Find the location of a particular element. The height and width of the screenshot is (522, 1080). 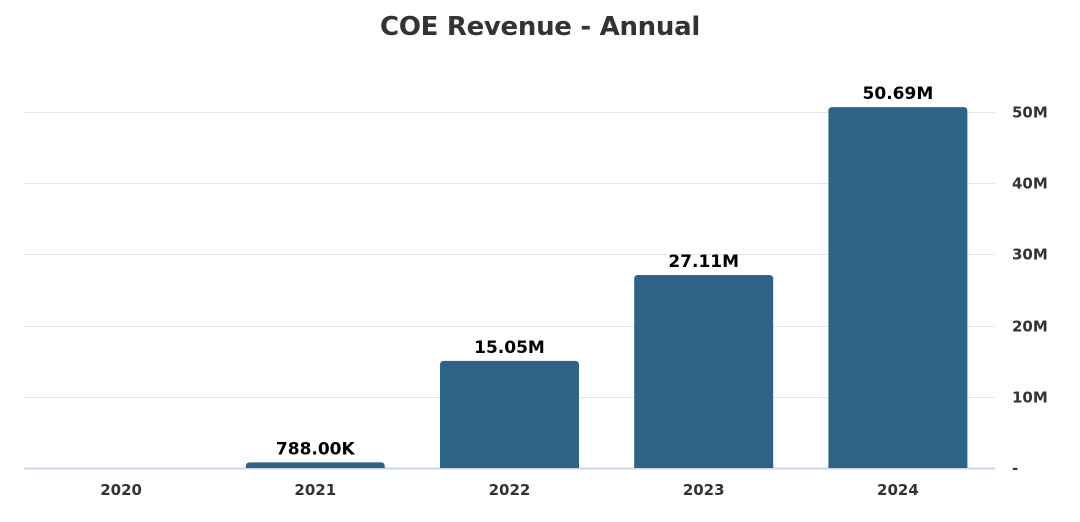

y-tick-label: 20M is located at coordinates (1030, 327).